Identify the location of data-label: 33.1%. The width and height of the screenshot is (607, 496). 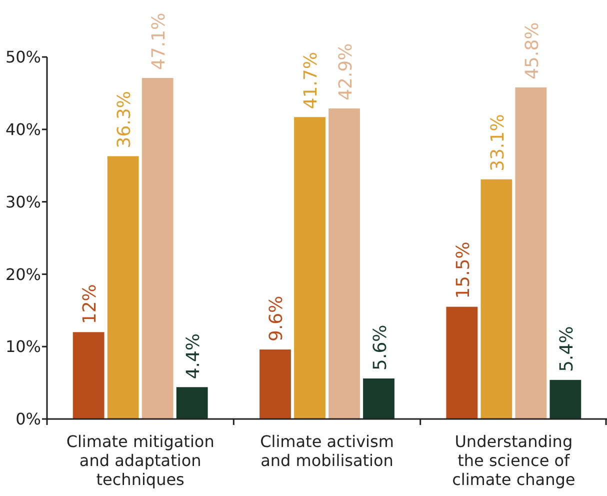
(497, 143).